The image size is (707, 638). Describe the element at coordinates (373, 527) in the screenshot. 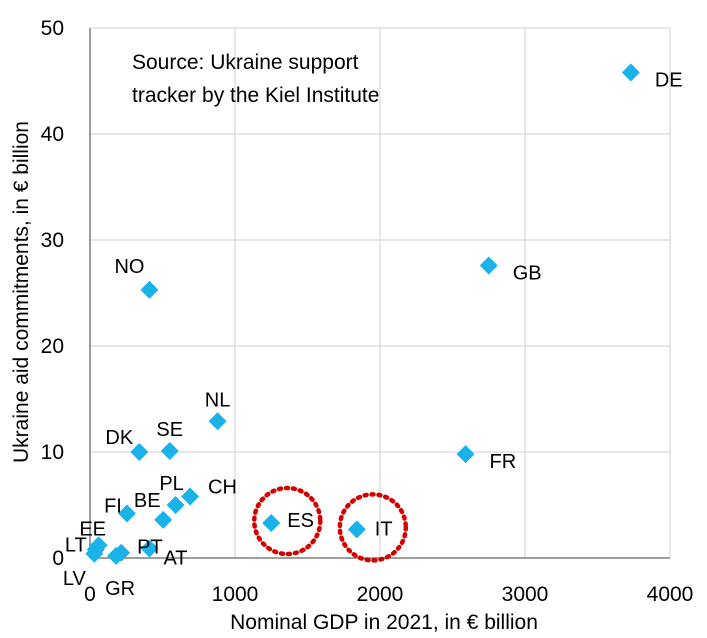

I see `highlight-circle-it` at that location.